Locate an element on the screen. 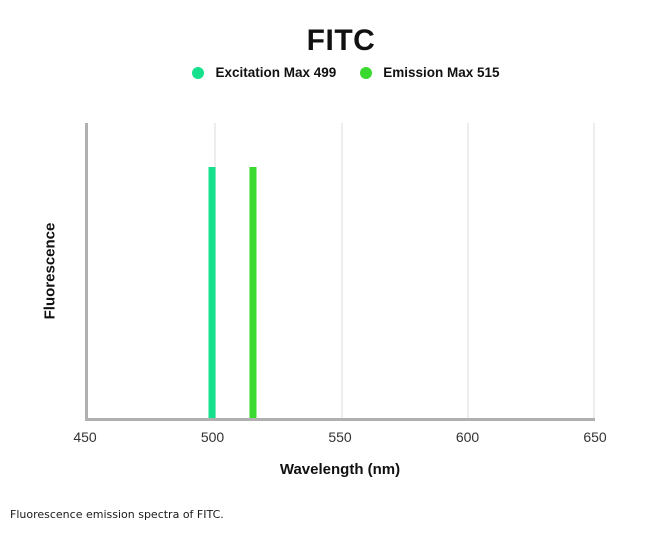  legend-item-excitation: Excitation Max 499 is located at coordinates (264, 72).